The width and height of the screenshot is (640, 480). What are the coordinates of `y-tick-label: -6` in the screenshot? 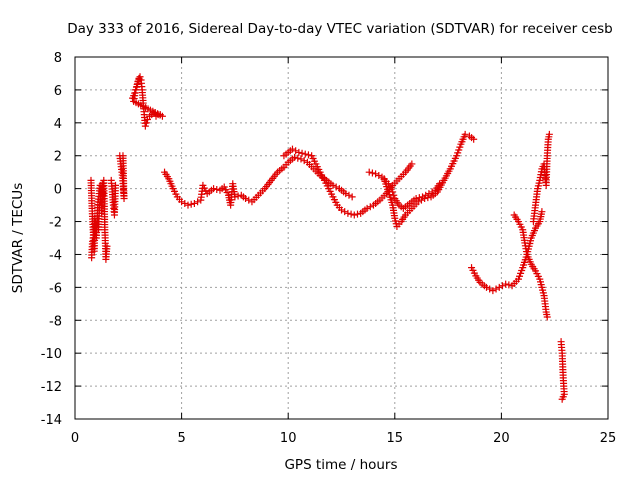 It's located at (55, 288).